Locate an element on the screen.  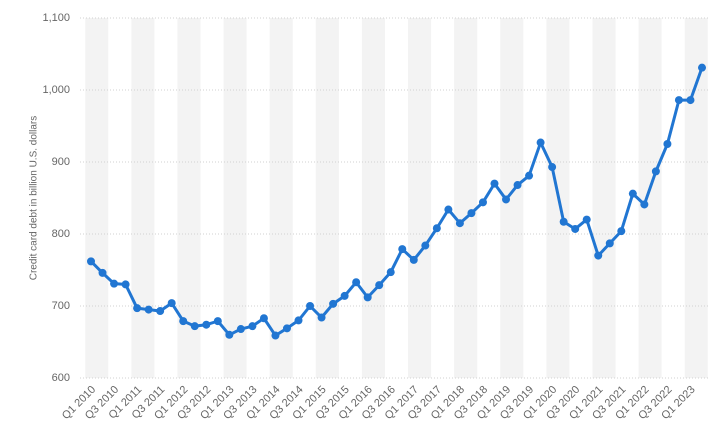
y-tick-label: 1,100 is located at coordinates (56, 18).